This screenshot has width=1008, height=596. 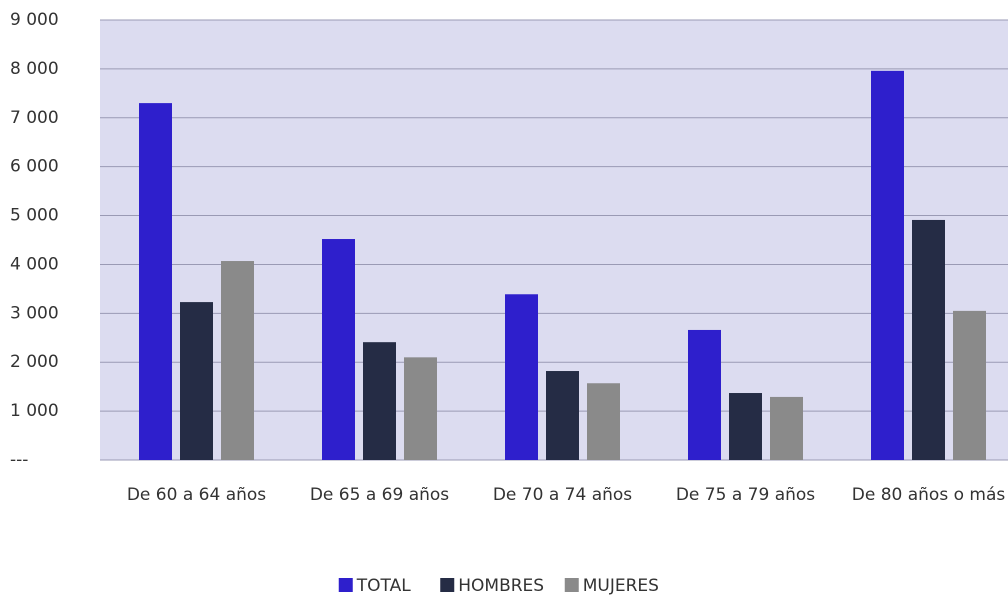 I want to click on x-tick-label: De 65 a 69 años, so click(x=379, y=495).